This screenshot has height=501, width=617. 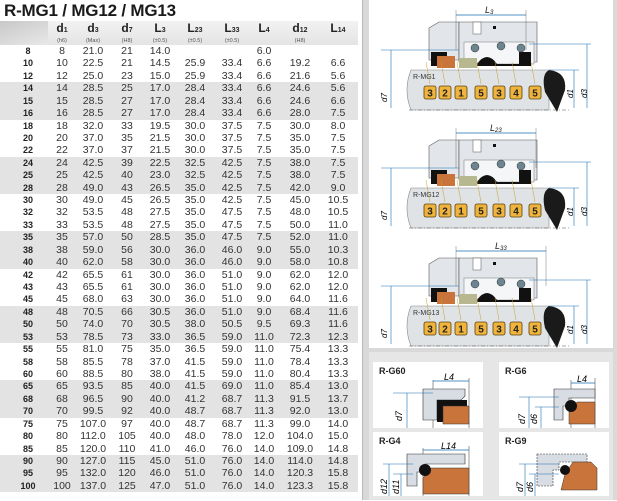 I want to click on d12-label: d12, so click(x=384, y=486).